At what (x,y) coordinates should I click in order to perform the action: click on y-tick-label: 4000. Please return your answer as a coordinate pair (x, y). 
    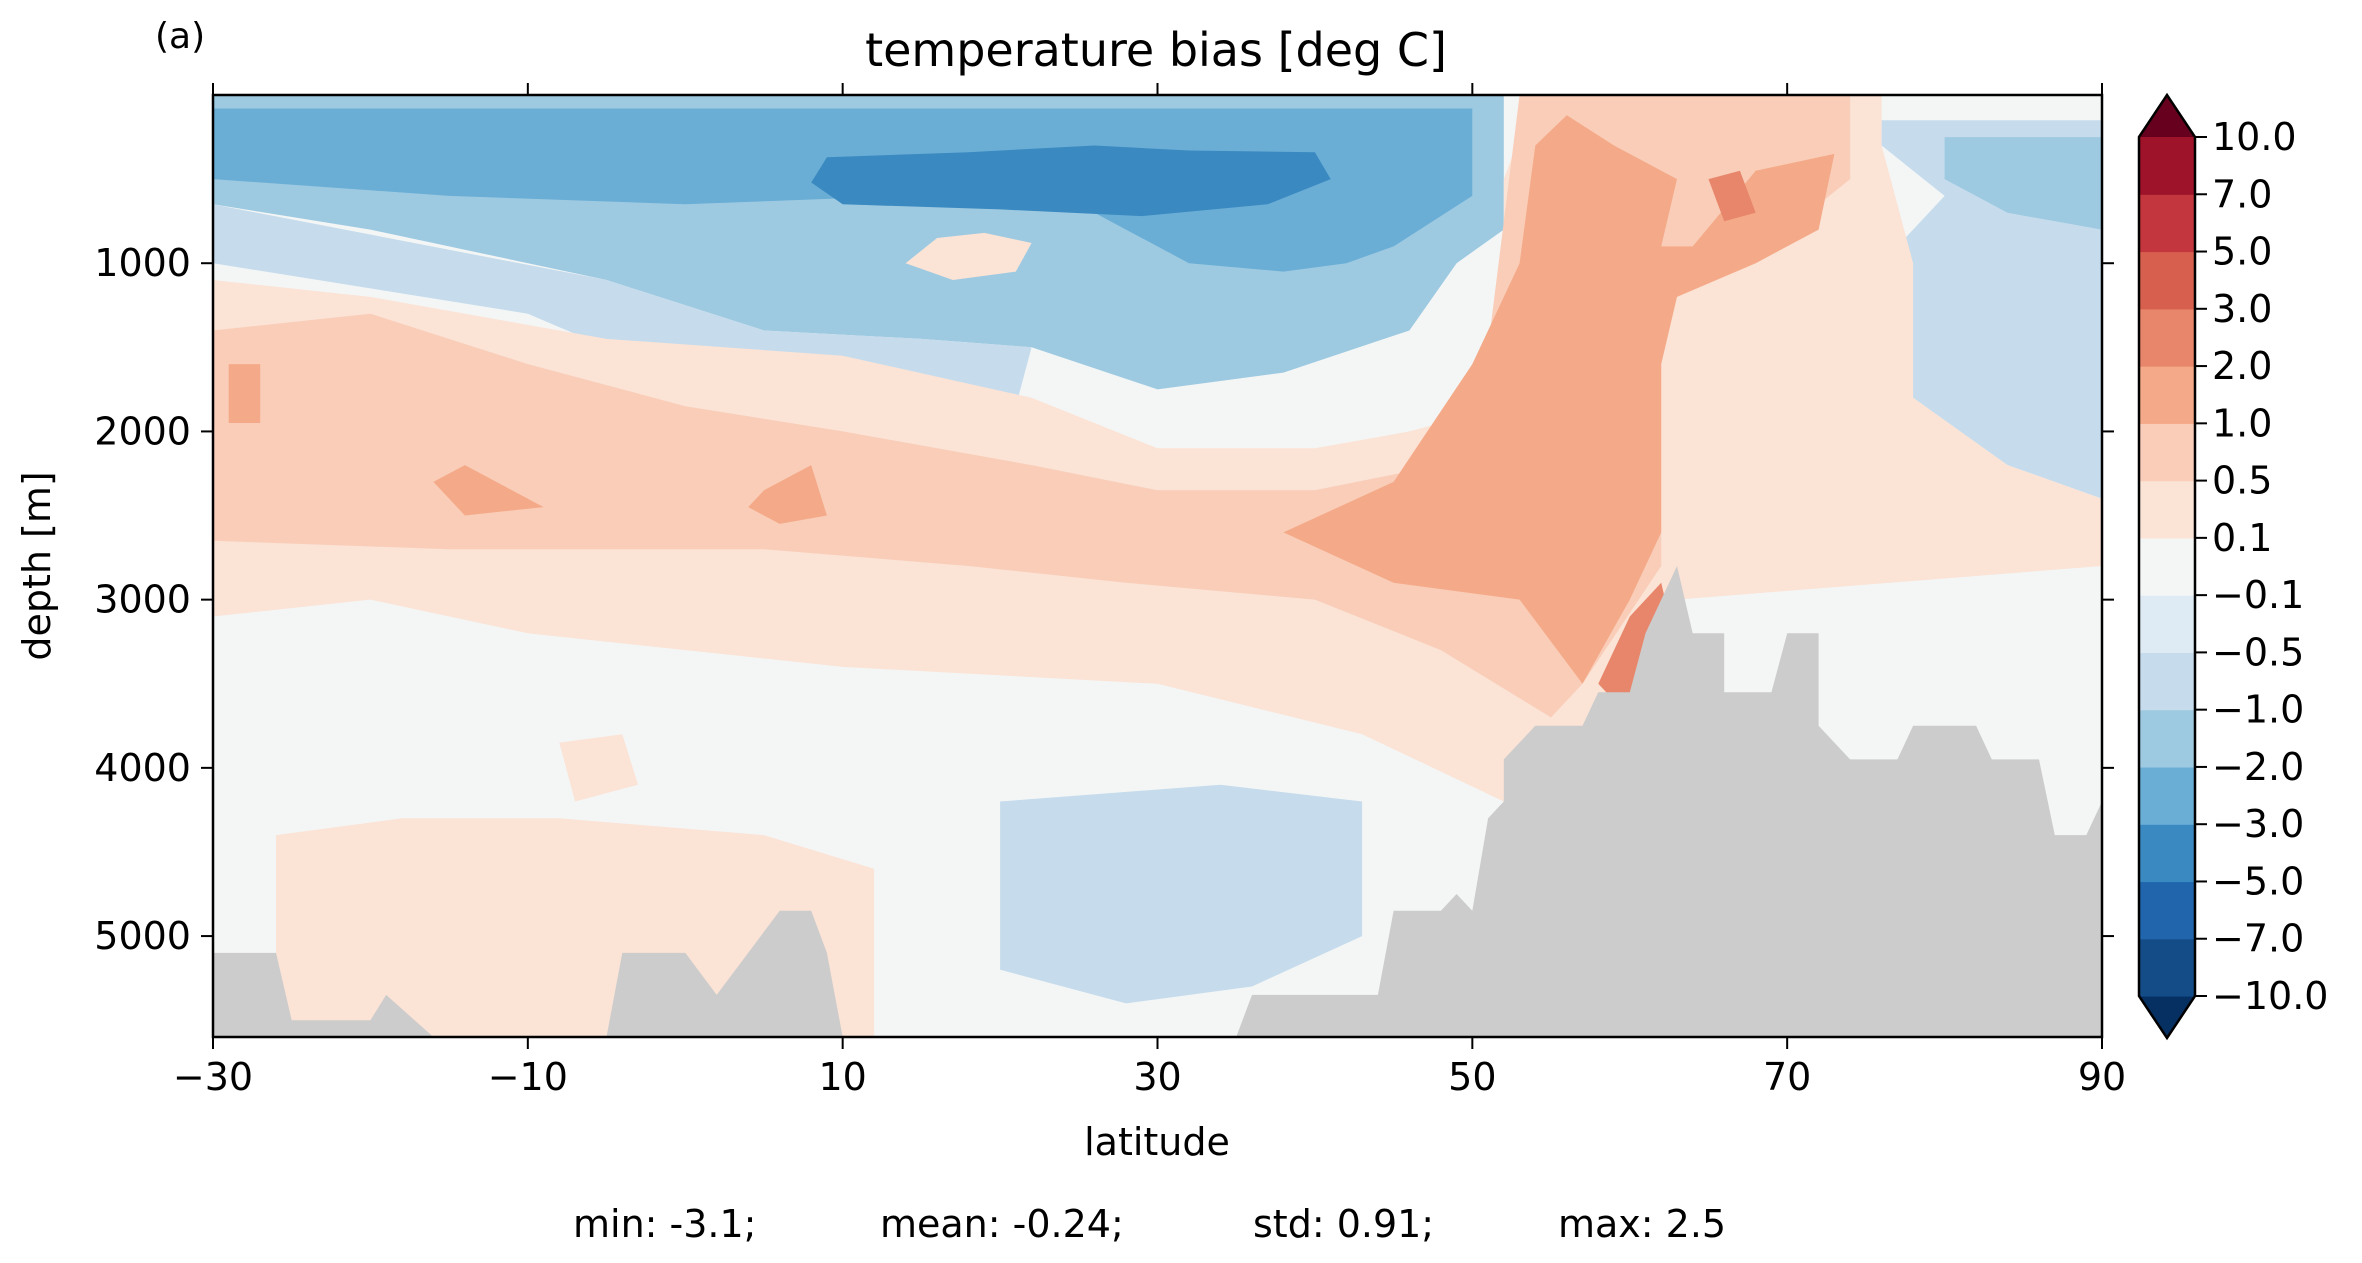
    Looking at the image, I should click on (142, 768).